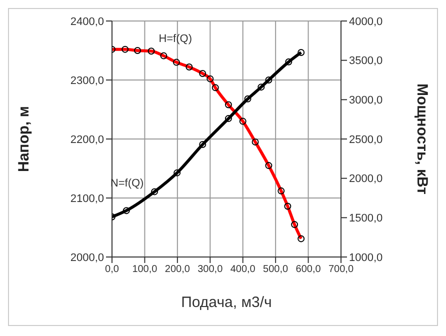  What do you see at coordinates (87, 258) in the screenshot?
I see `y-tick-label: 2000,0` at bounding box center [87, 258].